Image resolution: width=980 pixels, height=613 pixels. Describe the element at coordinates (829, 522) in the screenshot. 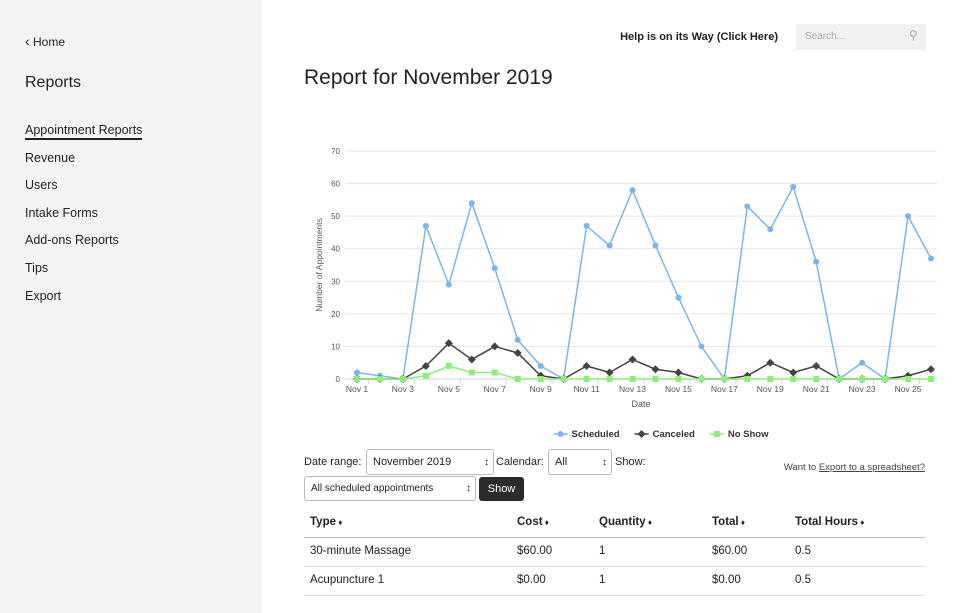

I see `column-header: Total Hours` at that location.